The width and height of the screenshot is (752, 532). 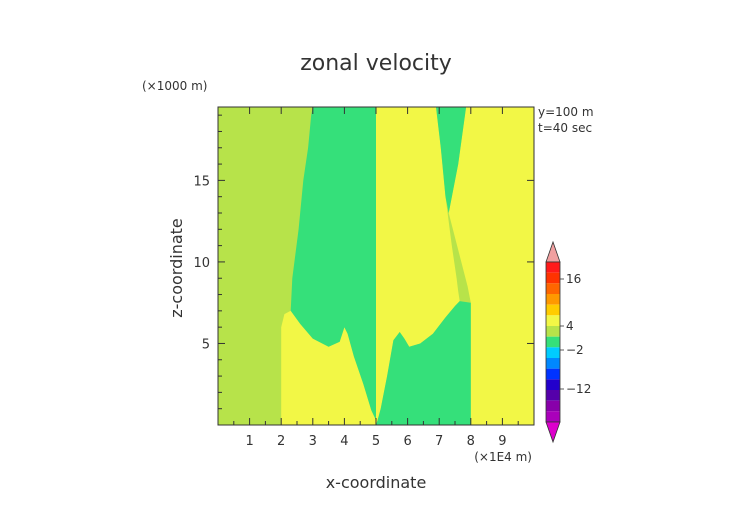 I want to click on x-tick-label: 1, so click(x=249, y=441).